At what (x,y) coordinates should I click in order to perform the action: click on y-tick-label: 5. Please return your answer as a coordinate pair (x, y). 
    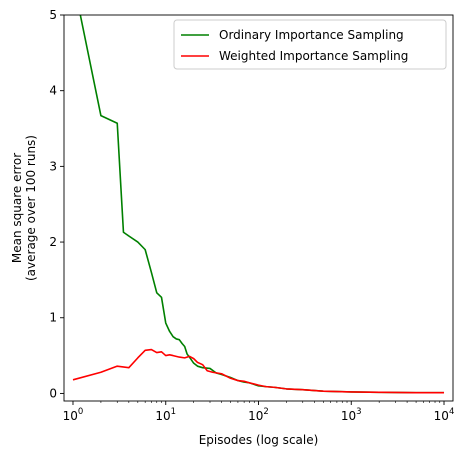
    Looking at the image, I should click on (53, 15).